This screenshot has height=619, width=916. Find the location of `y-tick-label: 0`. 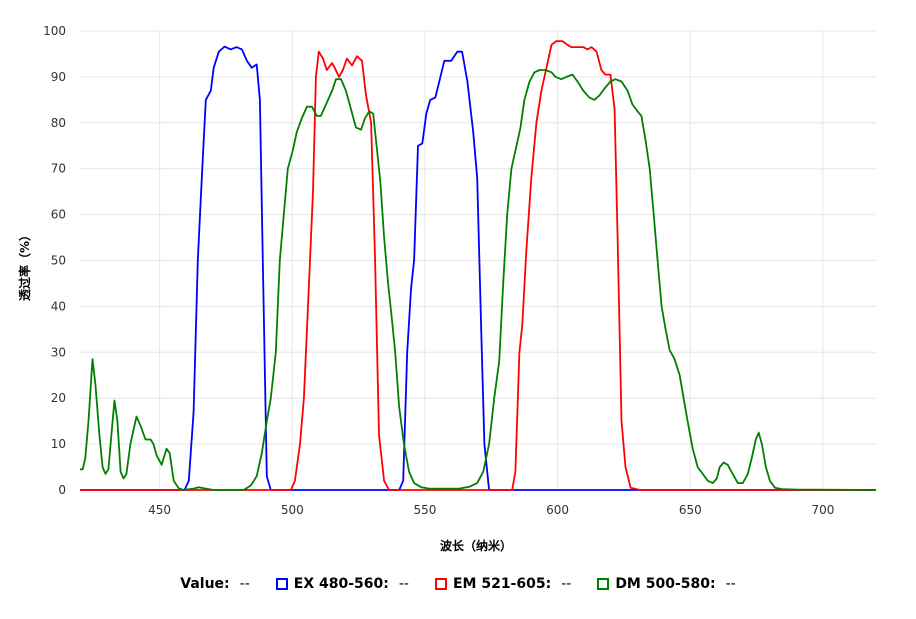

y-tick-label: 0 is located at coordinates (62, 490).